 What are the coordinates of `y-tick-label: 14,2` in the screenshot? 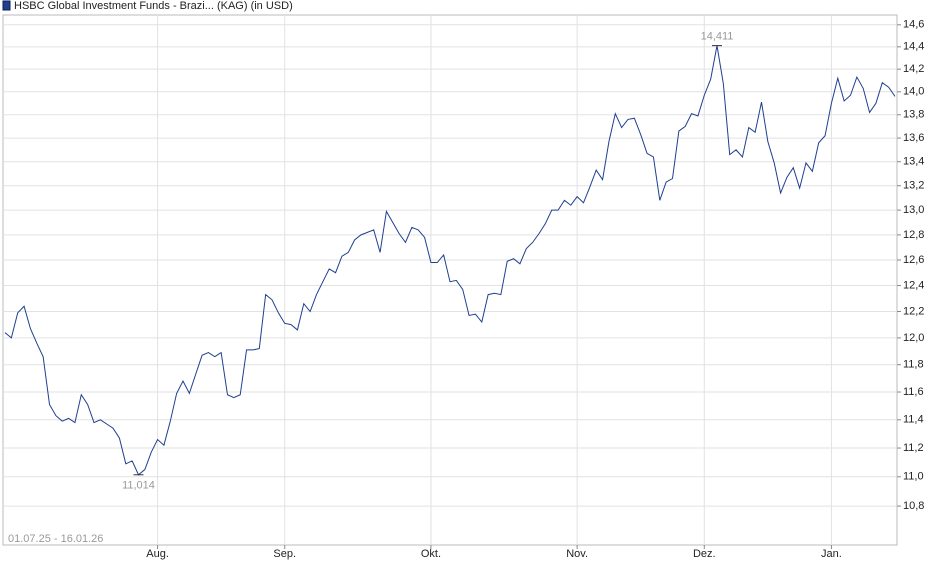 It's located at (913, 69).